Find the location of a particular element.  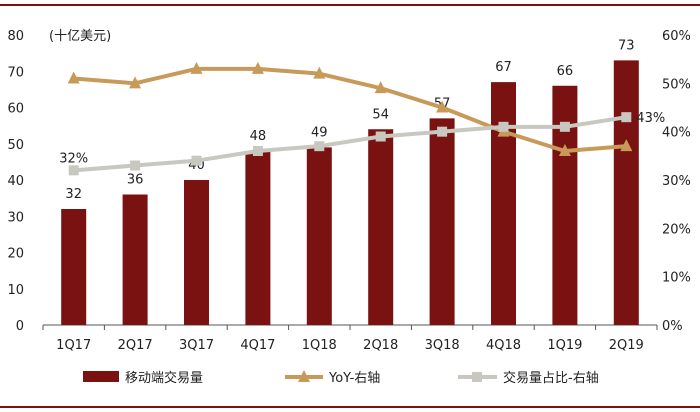

legend-triangle-marker is located at coordinates (304, 376).